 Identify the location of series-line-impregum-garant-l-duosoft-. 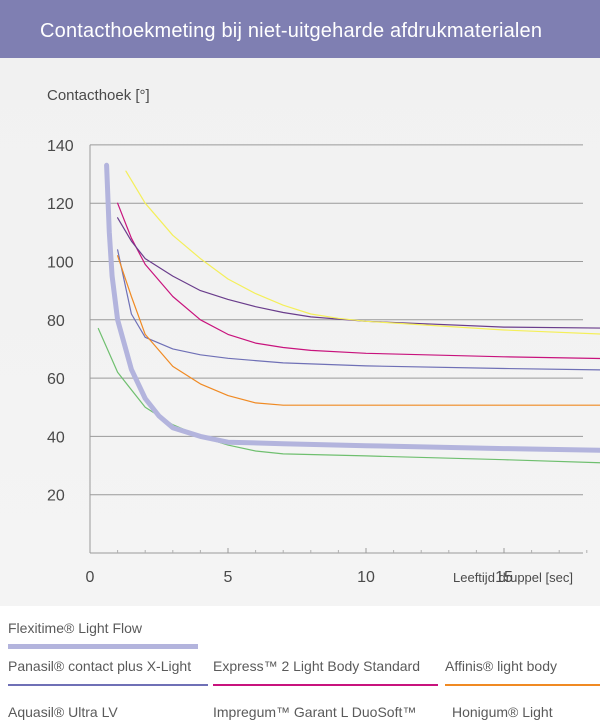
(358, 273).